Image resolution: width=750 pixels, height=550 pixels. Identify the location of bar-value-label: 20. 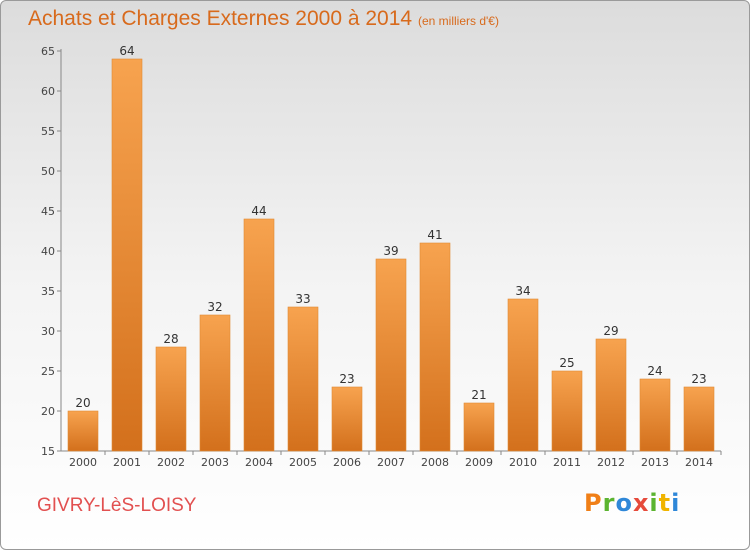
(82, 403).